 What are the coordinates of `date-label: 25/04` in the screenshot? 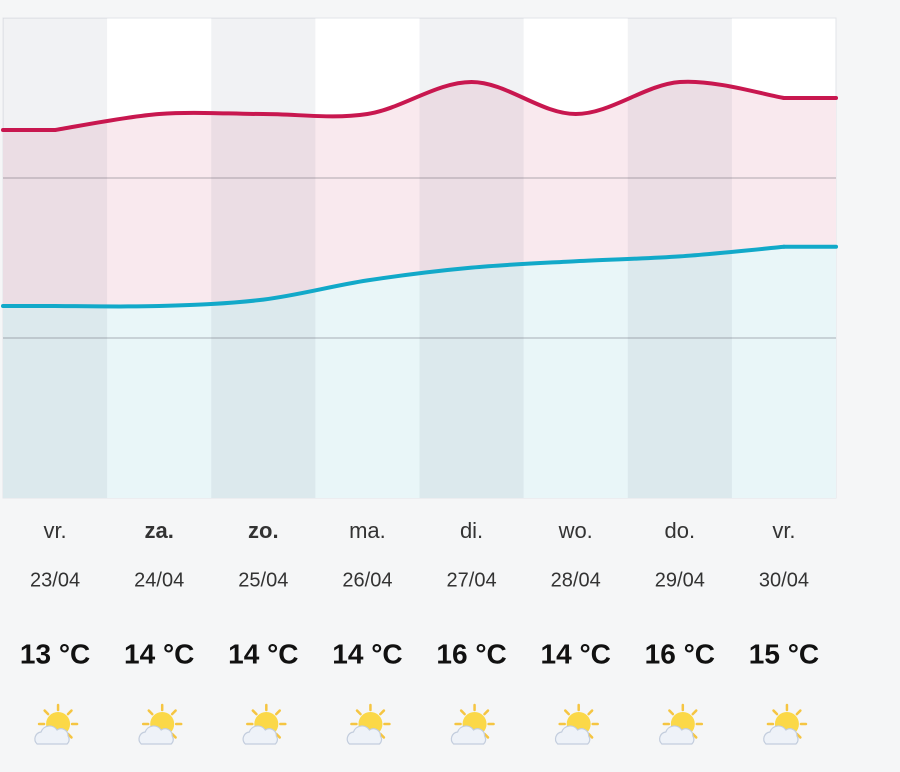 It's located at (263, 580).